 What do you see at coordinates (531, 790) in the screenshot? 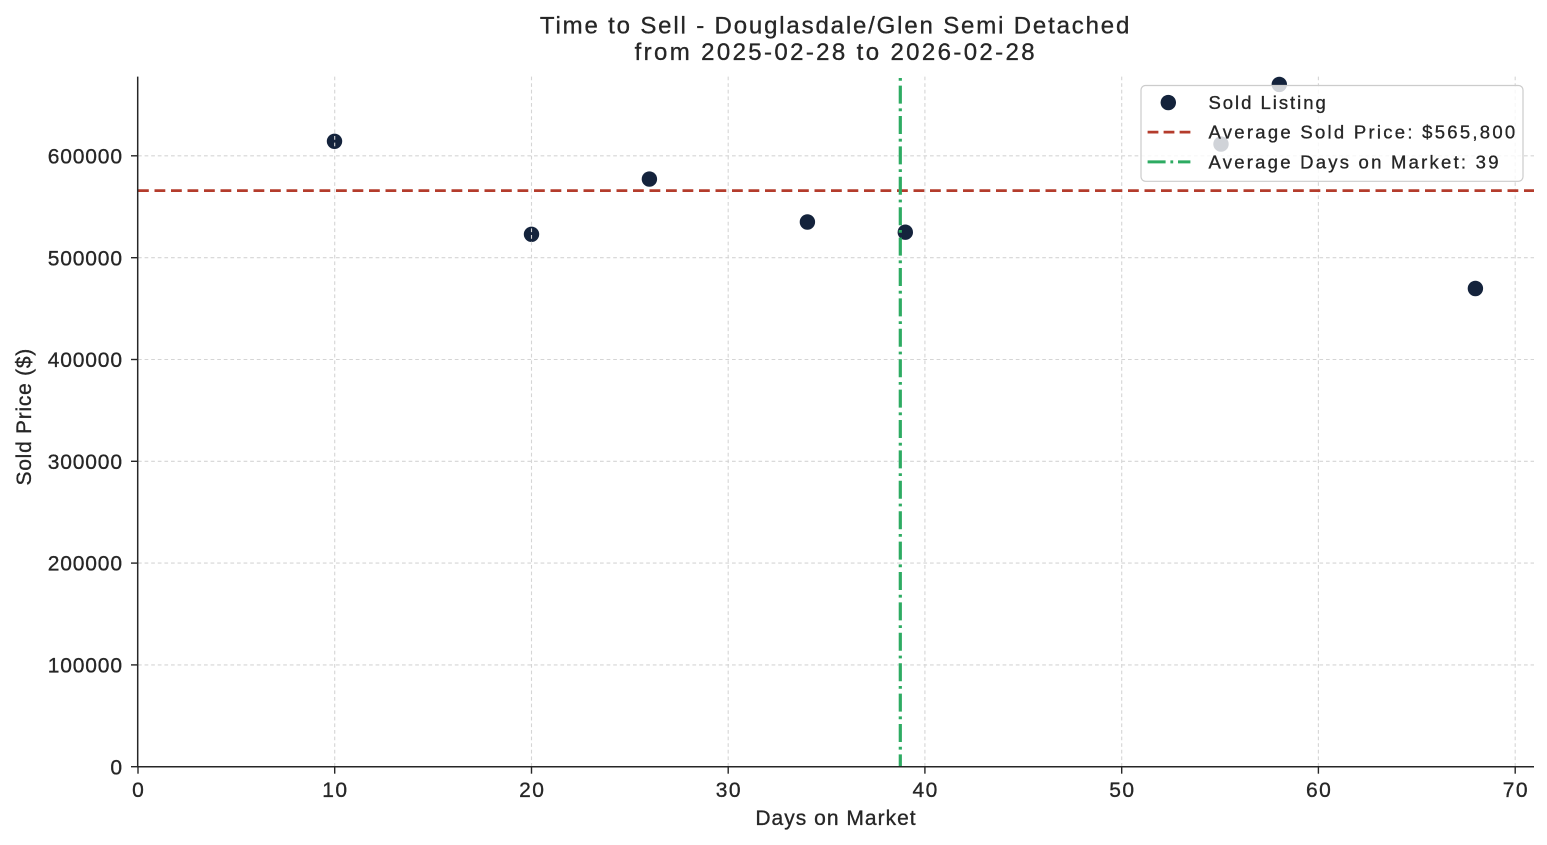
I see `svg-text: 20` at bounding box center [531, 790].